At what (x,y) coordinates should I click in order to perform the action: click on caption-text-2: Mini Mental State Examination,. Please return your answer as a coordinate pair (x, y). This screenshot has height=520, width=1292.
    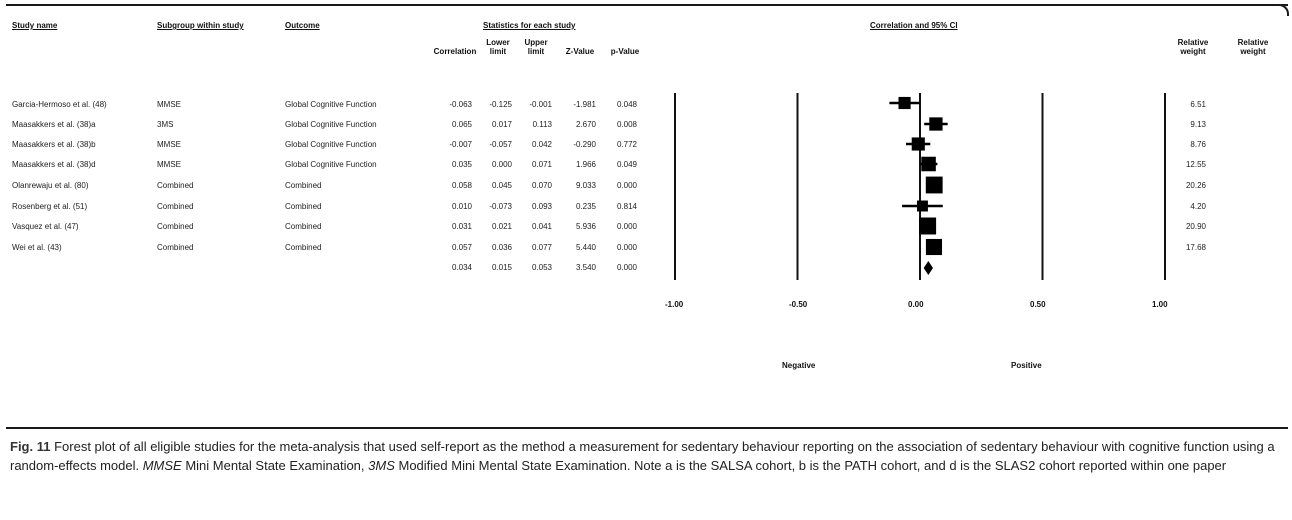
    Looking at the image, I should click on (275, 465).